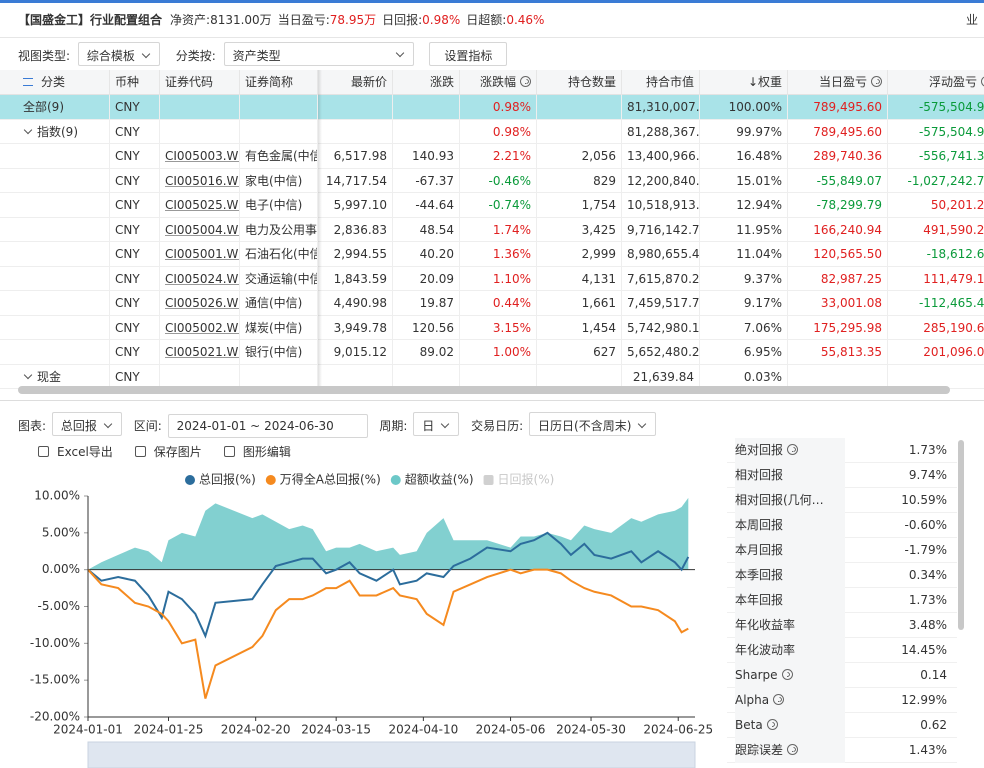 This screenshot has width=984, height=768. Describe the element at coordinates (952, 82) in the screenshot. I see `column-title: 浮动盈亏` at that location.